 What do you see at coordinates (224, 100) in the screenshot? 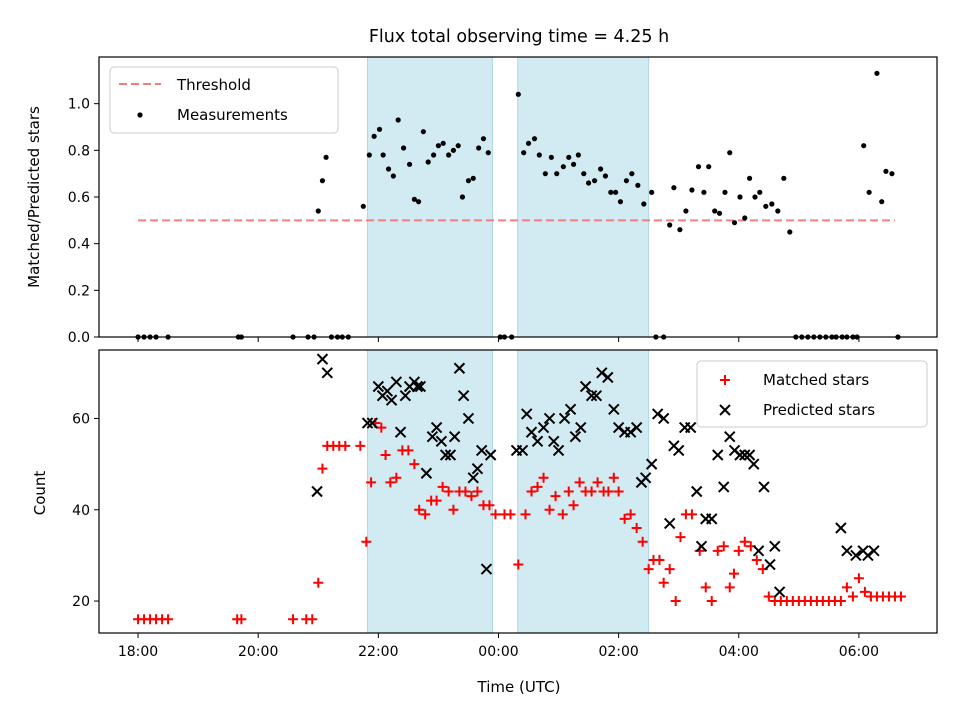
I see `ratio-legend: Threshold Measurements` at bounding box center [224, 100].